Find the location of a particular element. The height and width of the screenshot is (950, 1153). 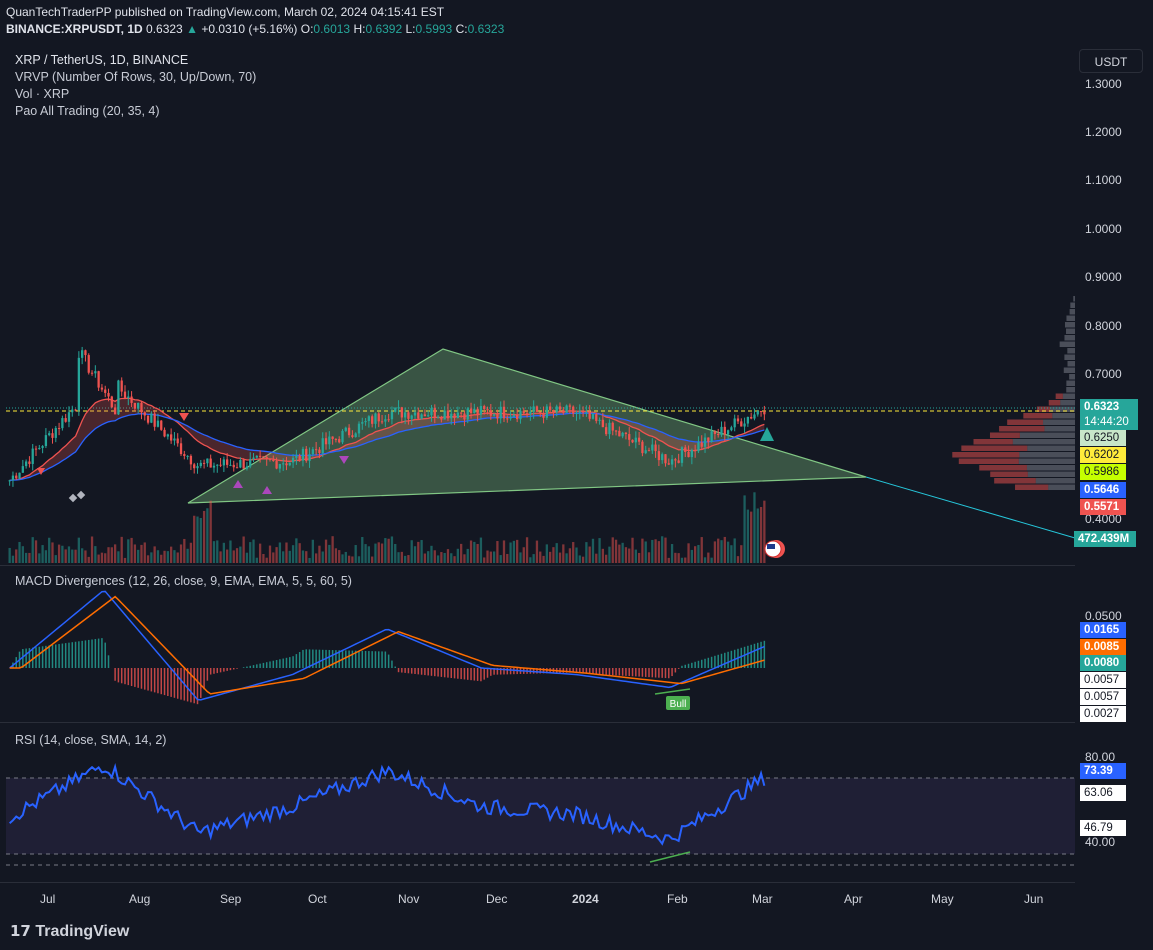

diamond-icon is located at coordinates (81, 495).